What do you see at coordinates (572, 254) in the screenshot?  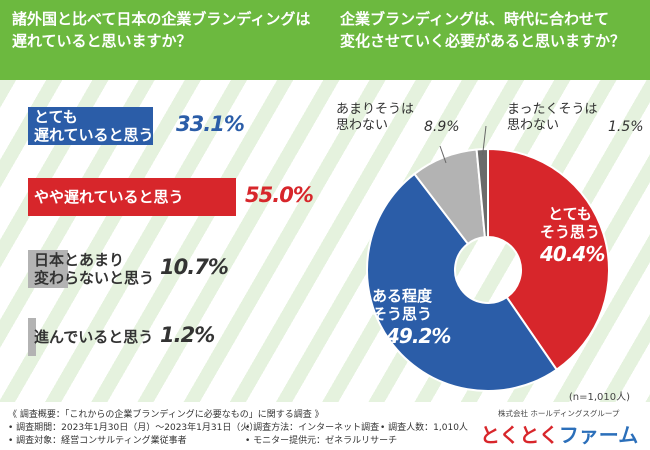 I see `pie-value-1: 40.4%` at bounding box center [572, 254].